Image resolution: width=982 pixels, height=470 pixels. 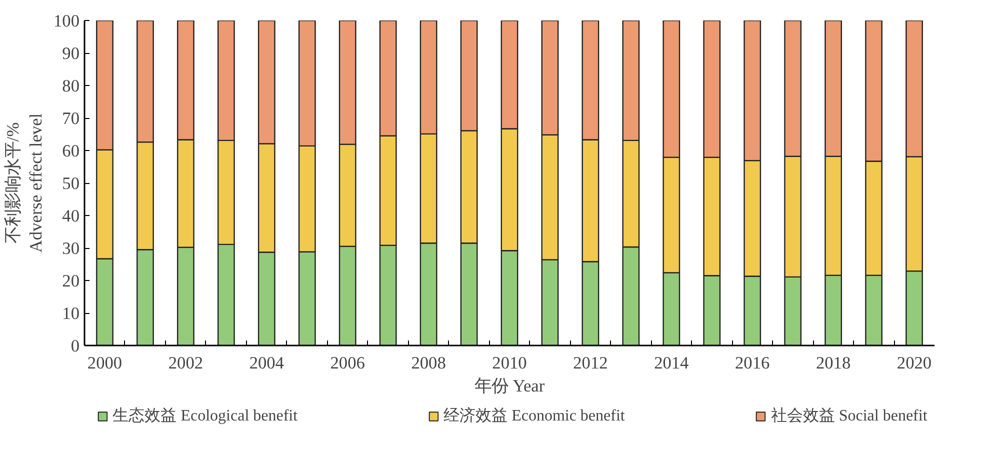 What do you see at coordinates (75, 346) in the screenshot?
I see `y-tick-label: 0` at bounding box center [75, 346].